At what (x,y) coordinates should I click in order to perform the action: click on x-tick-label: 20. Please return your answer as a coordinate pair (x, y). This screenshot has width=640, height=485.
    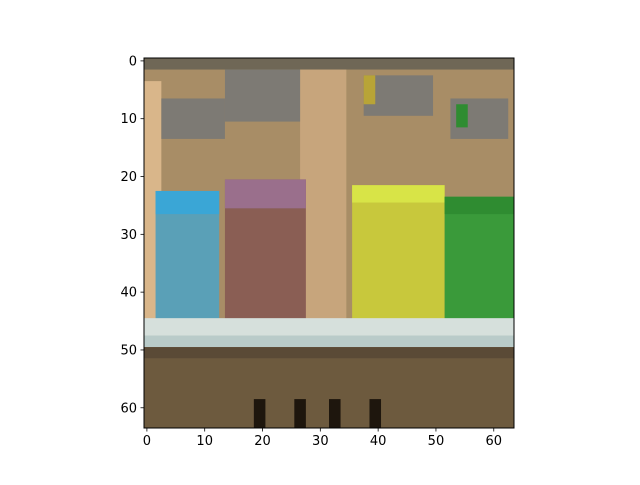
    Looking at the image, I should click on (262, 441).